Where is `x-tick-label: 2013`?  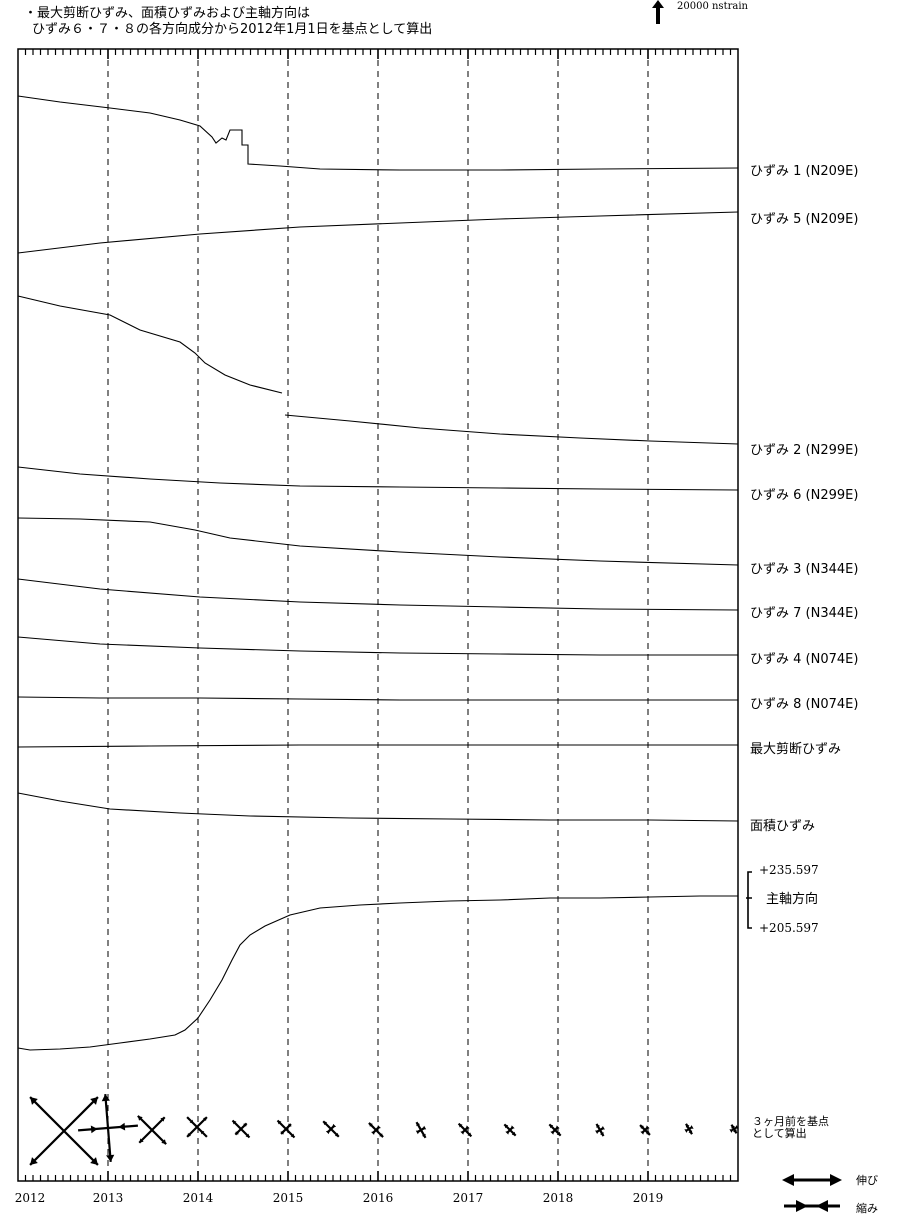 x-tick-label: 2013 is located at coordinates (108, 1198).